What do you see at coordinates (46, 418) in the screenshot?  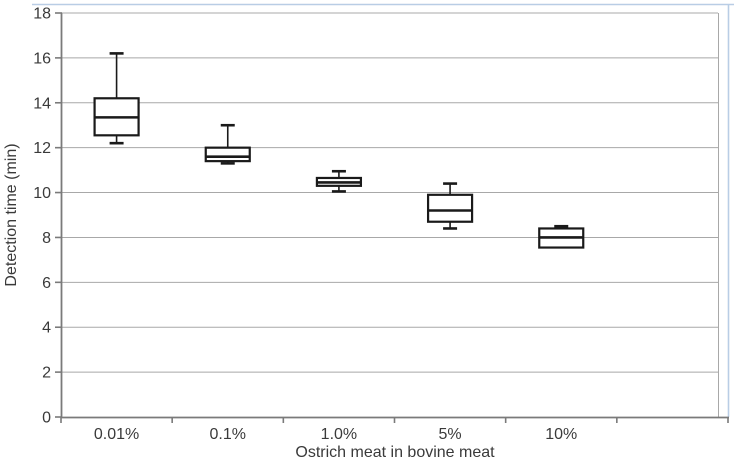 I see `y-tick-label-0: 0` at bounding box center [46, 418].